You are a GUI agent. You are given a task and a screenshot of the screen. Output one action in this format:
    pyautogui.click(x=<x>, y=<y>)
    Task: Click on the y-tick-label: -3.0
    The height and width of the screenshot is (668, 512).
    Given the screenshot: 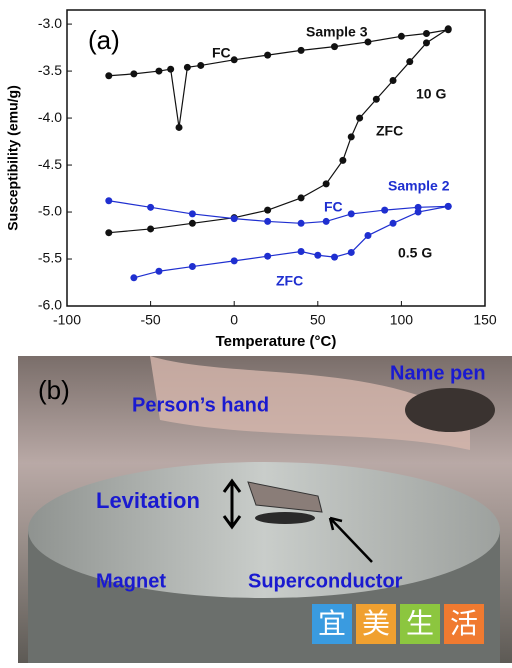 What is the action you would take?
    pyautogui.click(x=50, y=23)
    